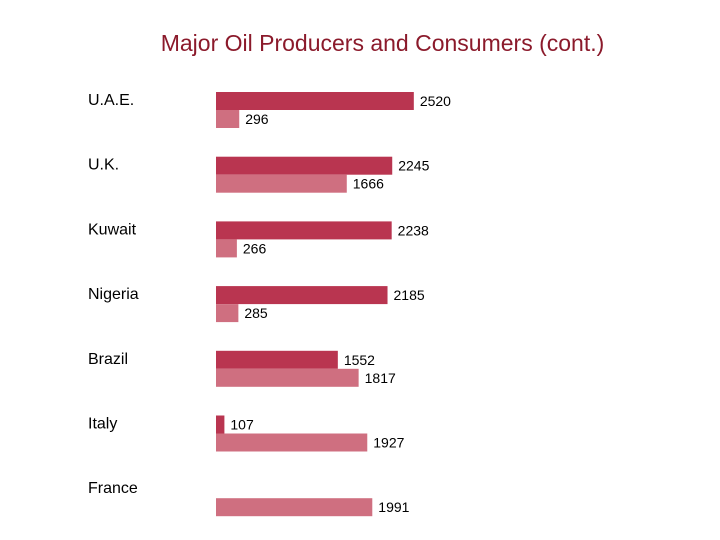 The height and width of the screenshot is (540, 720). What do you see at coordinates (108, 359) in the screenshot?
I see `category-label-brazil: Brazil` at bounding box center [108, 359].